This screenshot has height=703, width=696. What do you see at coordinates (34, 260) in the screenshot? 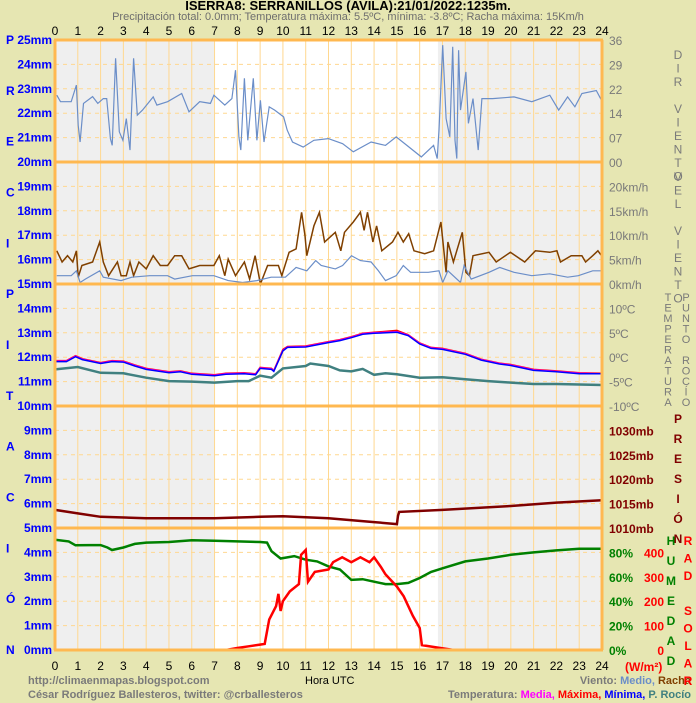
I see `left-tick-label: 16mm` at bounding box center [34, 260].